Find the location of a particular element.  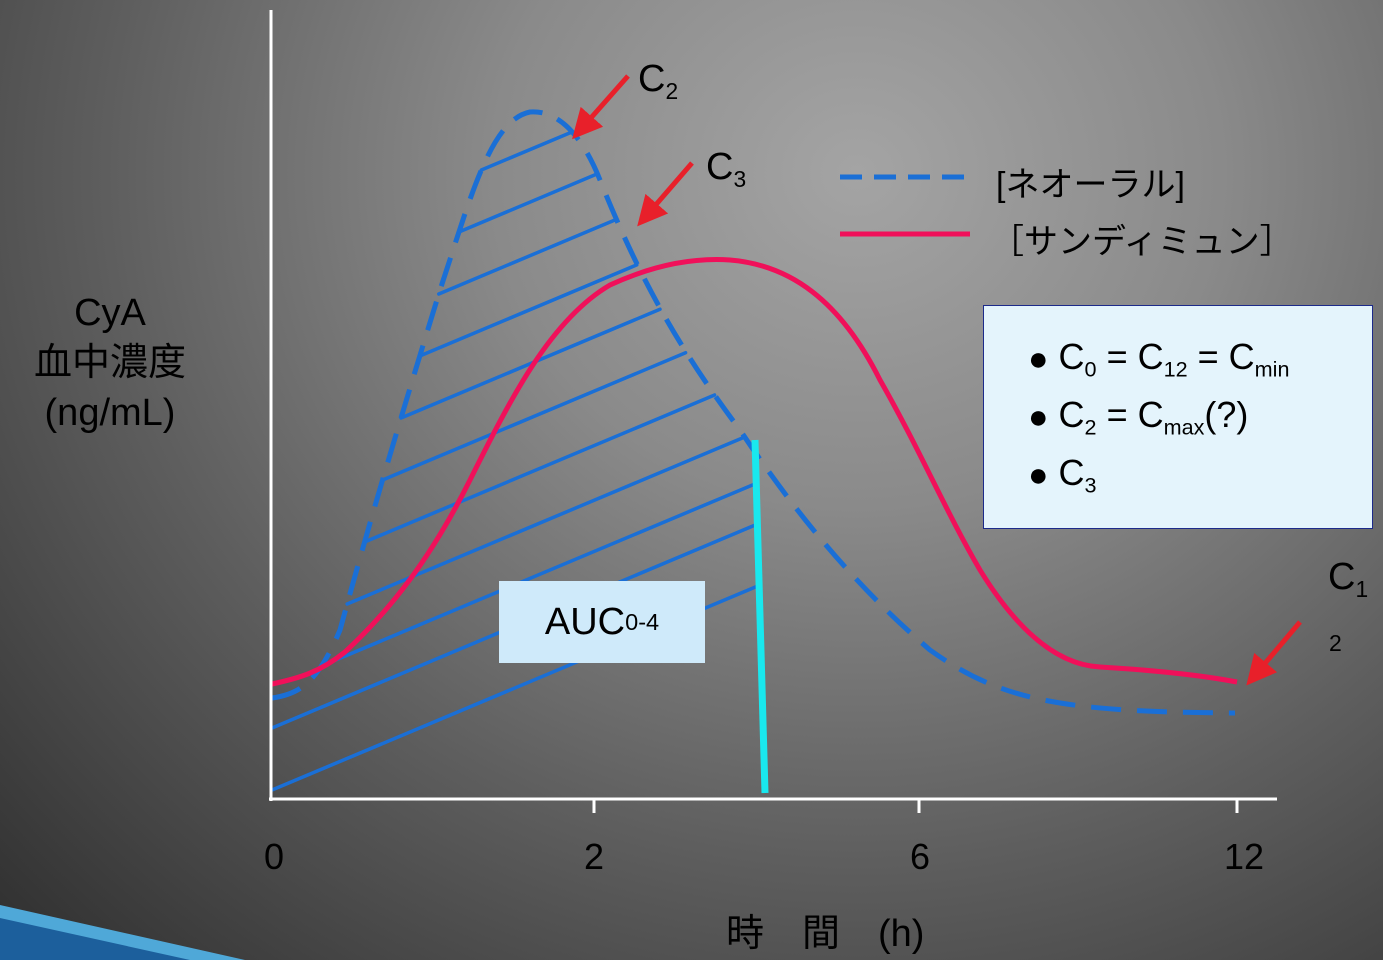

c12-arrow is located at coordinates (1274, 653).